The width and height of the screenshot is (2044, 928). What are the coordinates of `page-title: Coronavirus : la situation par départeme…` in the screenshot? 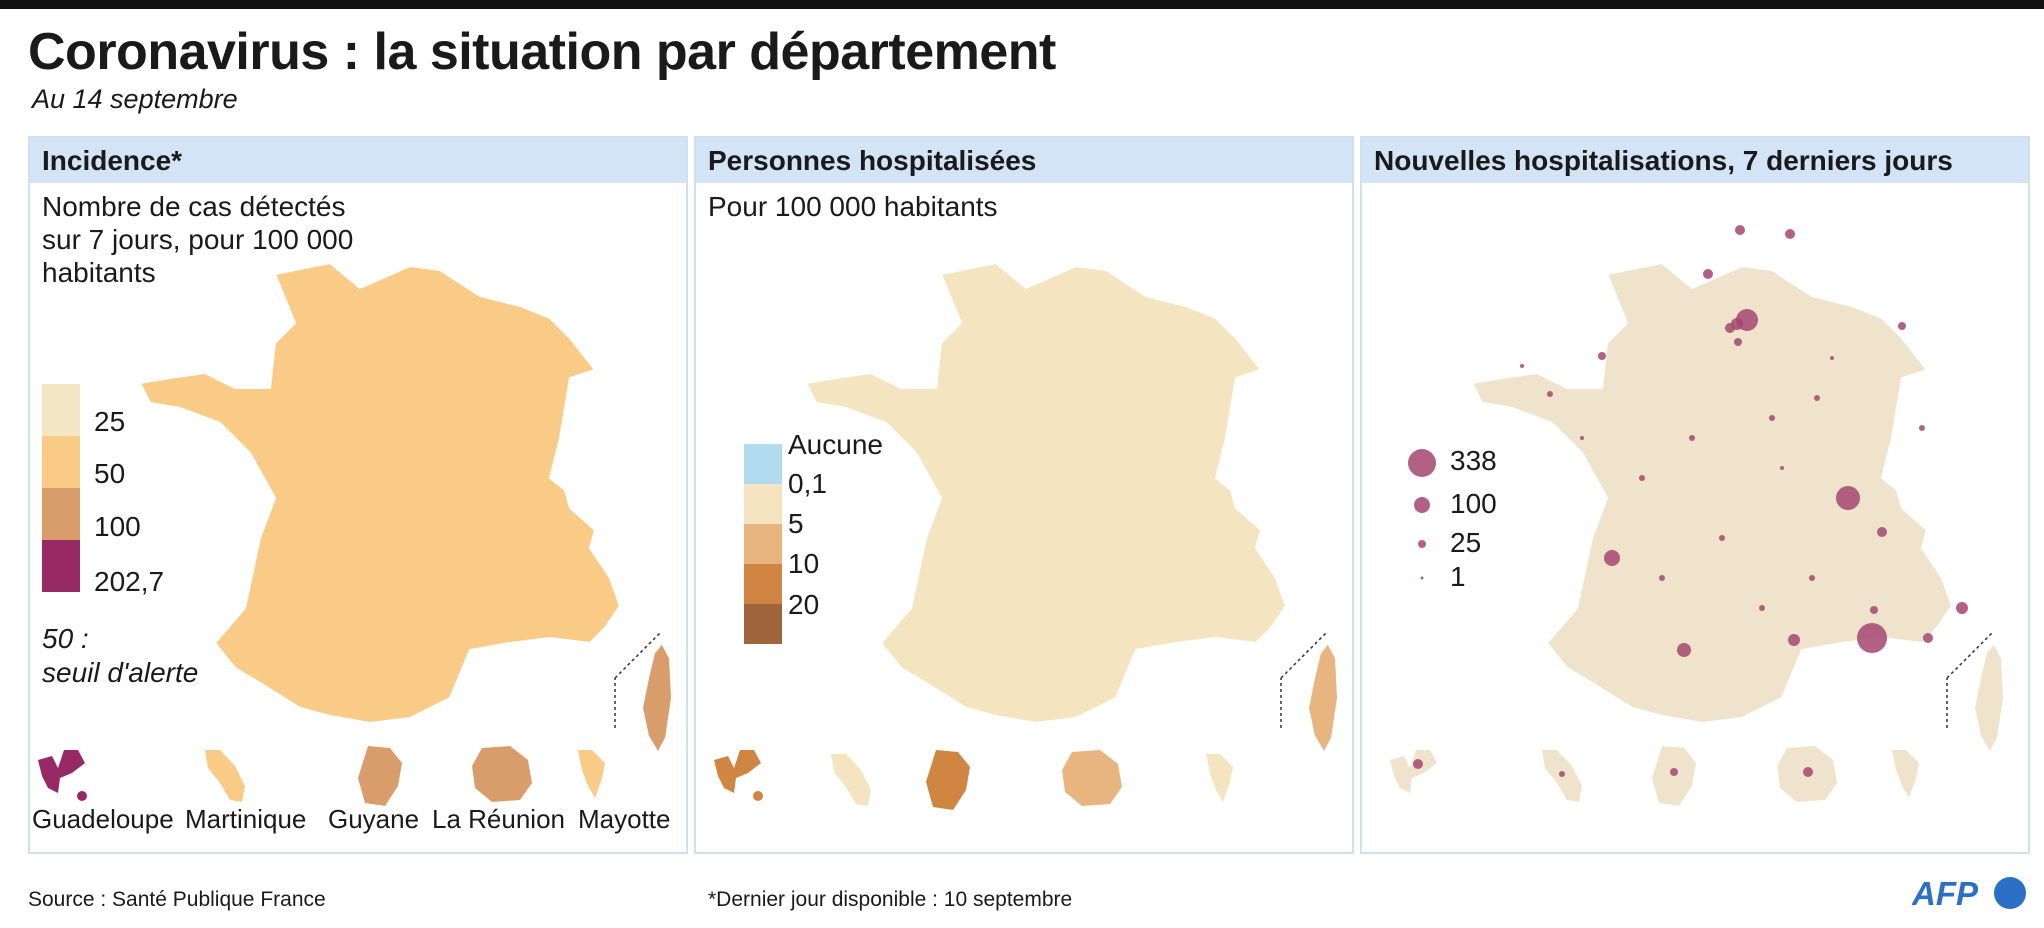 It's located at (542, 52).